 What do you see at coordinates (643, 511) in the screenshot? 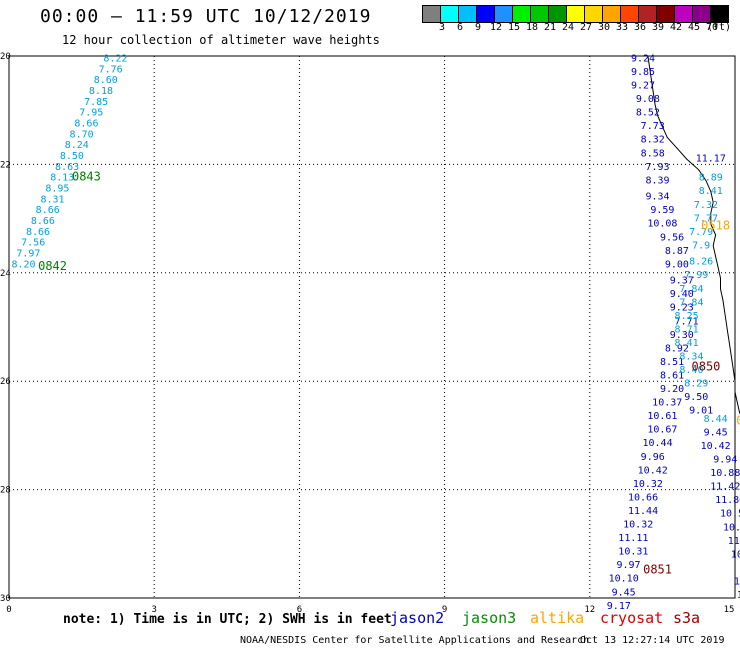
I see `wave-height-value: 11.44` at bounding box center [643, 511].